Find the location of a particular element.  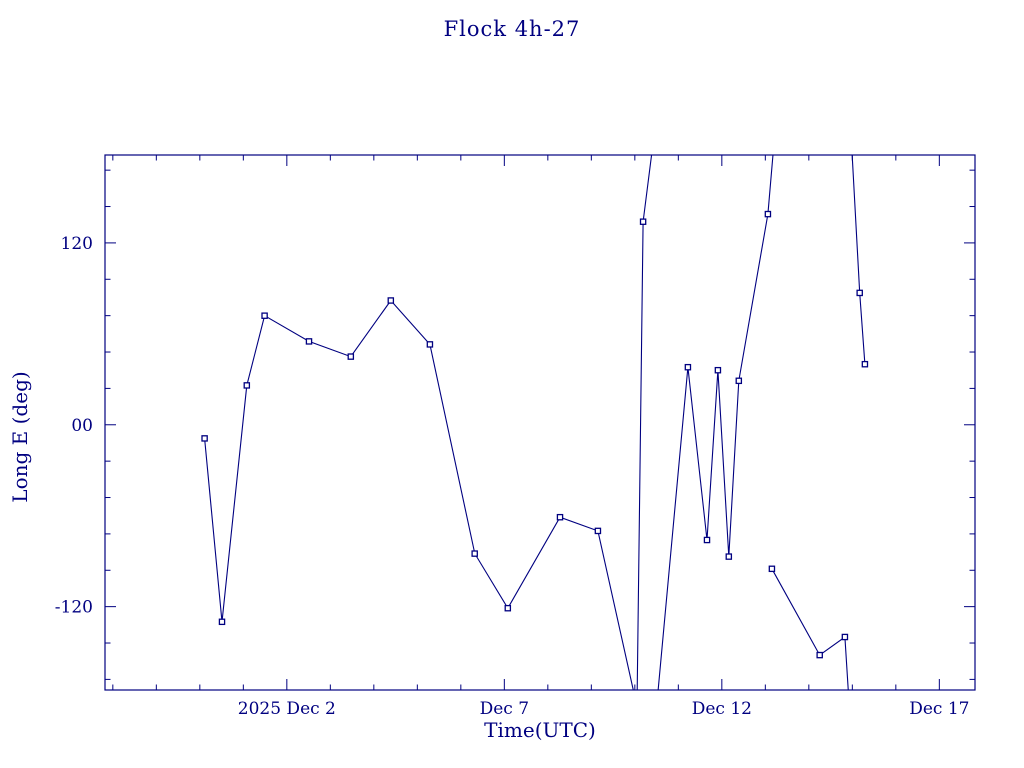

chart-title: Flock 4h-27 is located at coordinates (512, 29).